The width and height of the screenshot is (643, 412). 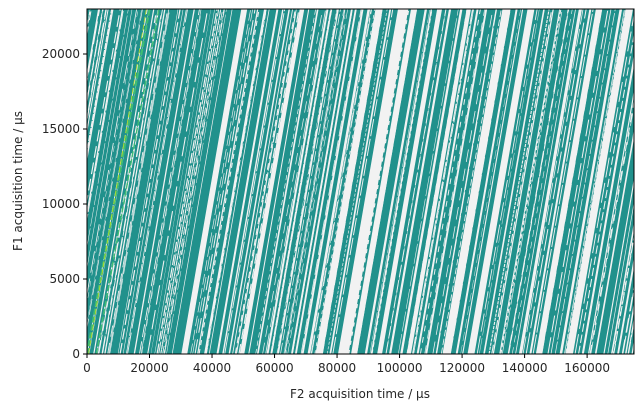 I want to click on x-tick-label-7: 140000, so click(x=525, y=368).